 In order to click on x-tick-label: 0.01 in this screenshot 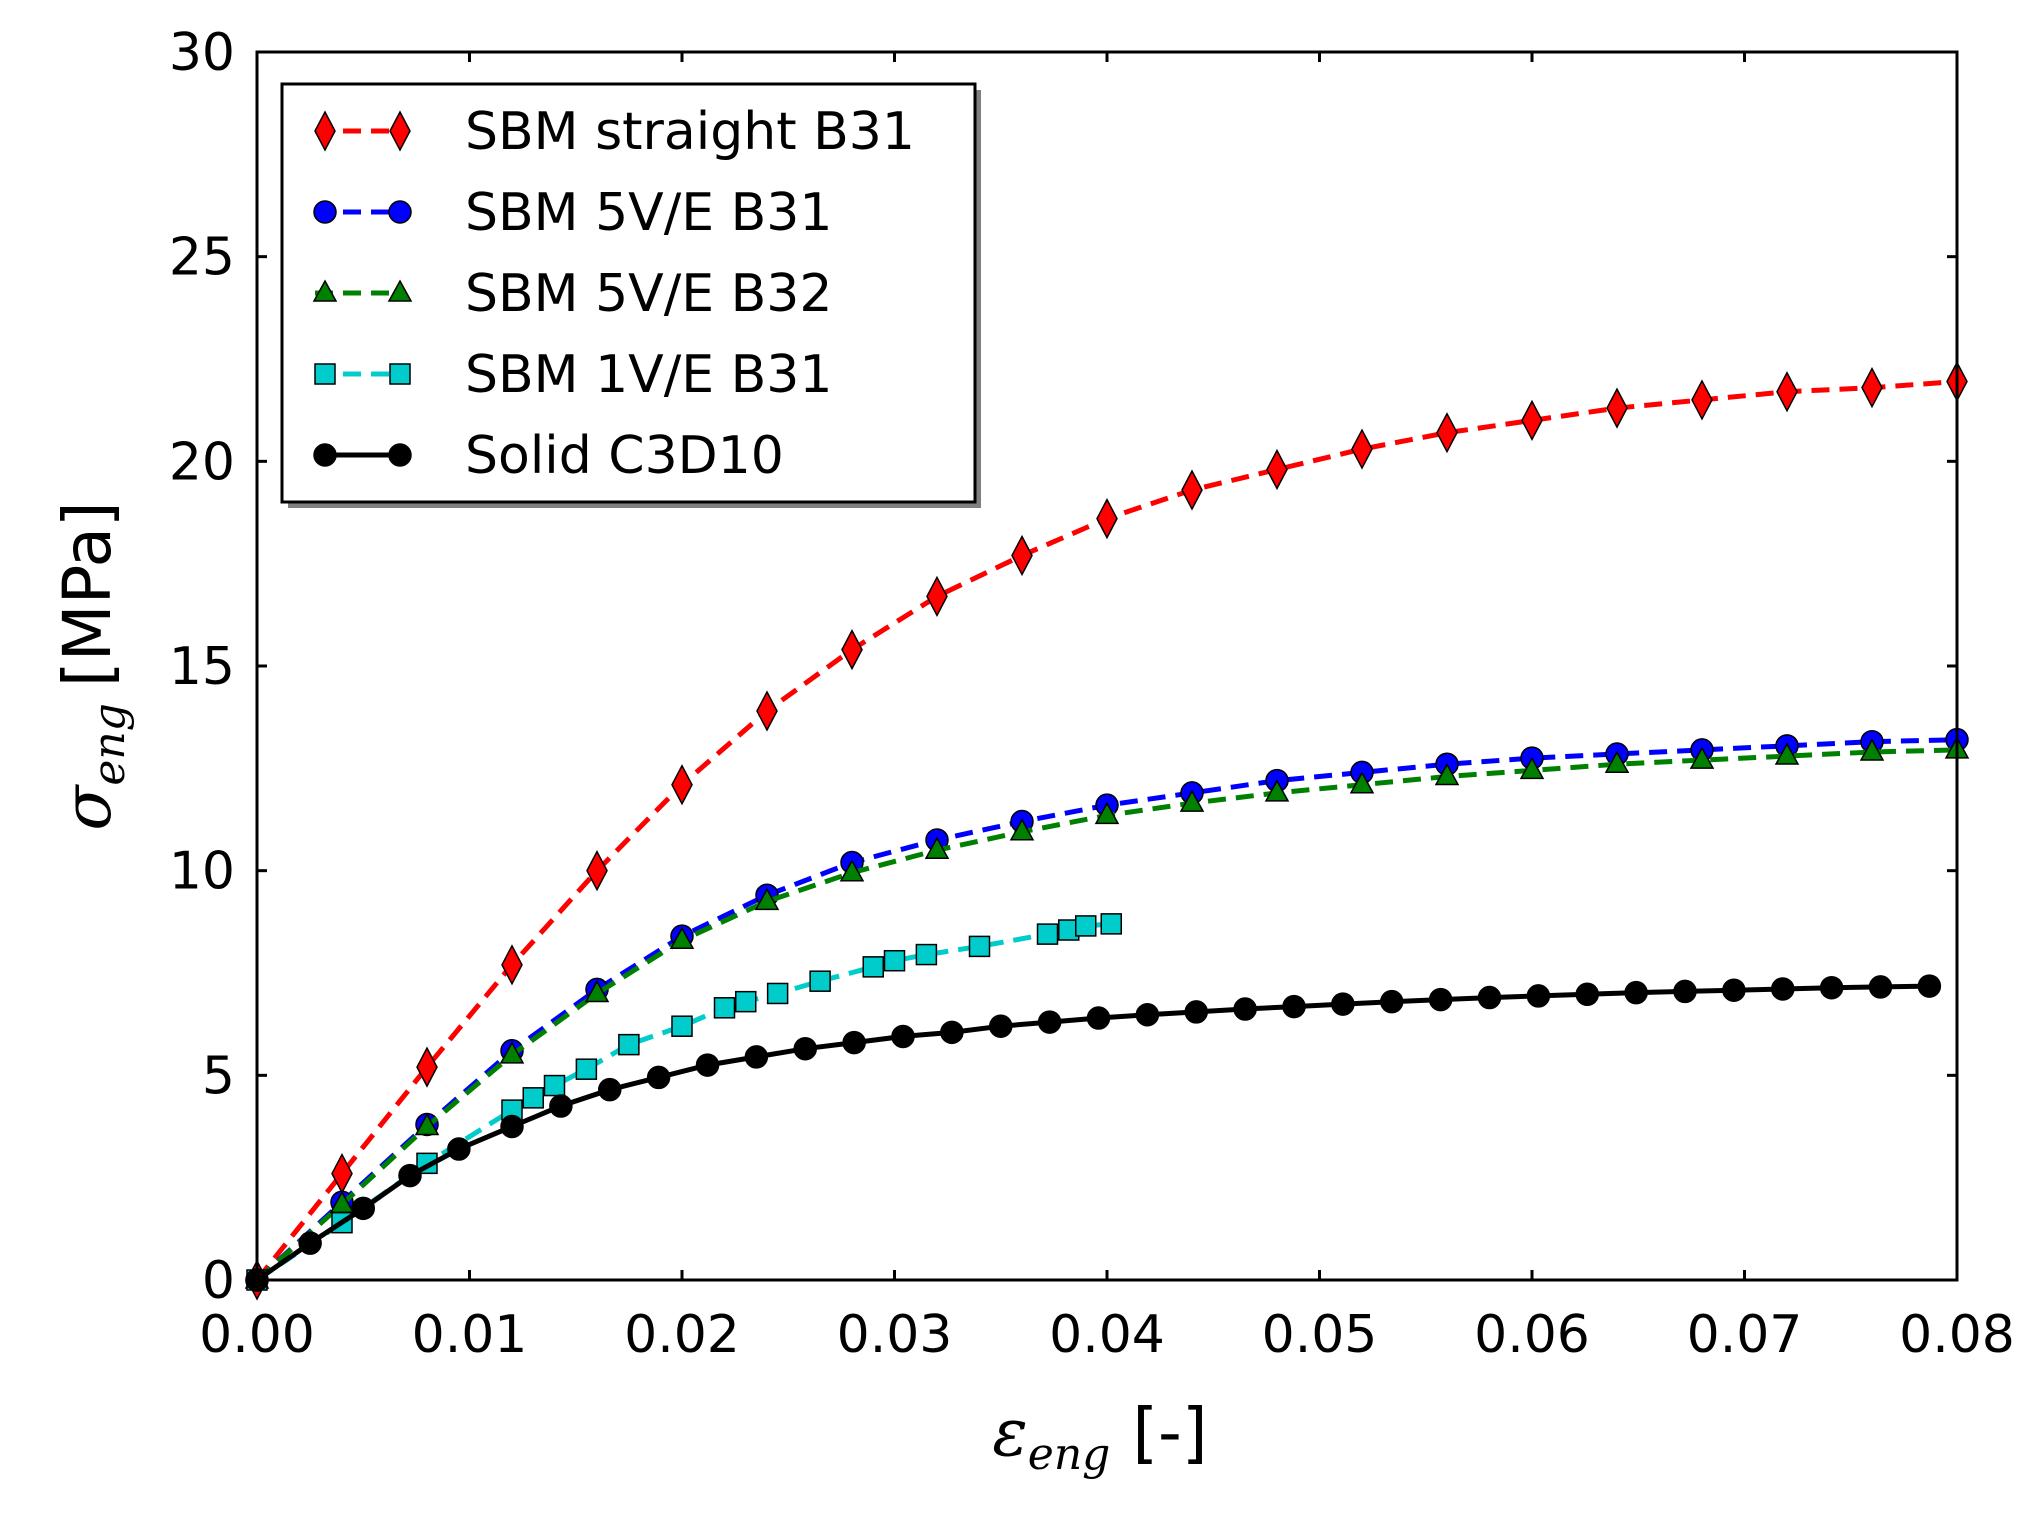, I will do `click(470, 1335)`.